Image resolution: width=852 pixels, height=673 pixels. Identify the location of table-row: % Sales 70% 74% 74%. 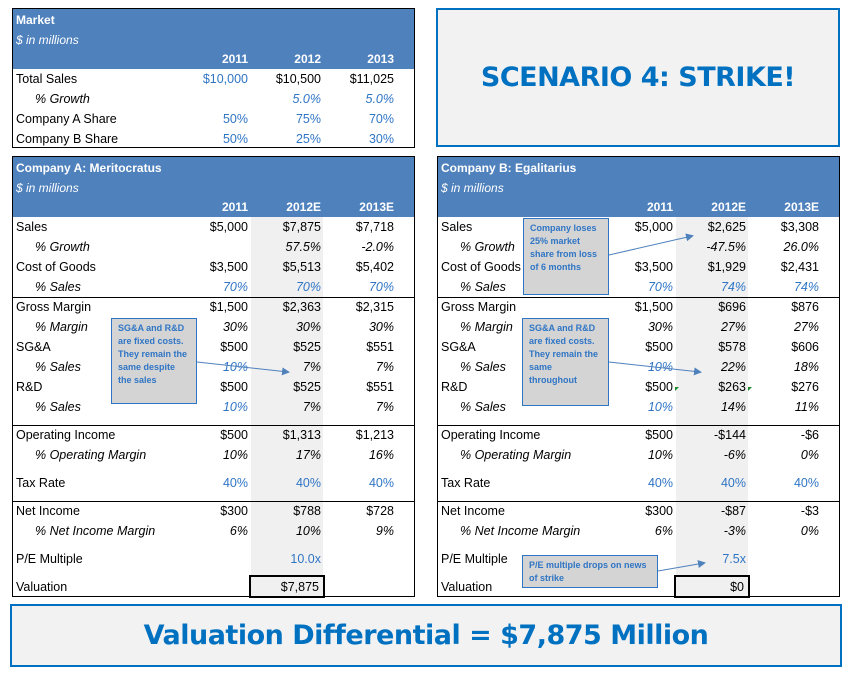
(638, 287).